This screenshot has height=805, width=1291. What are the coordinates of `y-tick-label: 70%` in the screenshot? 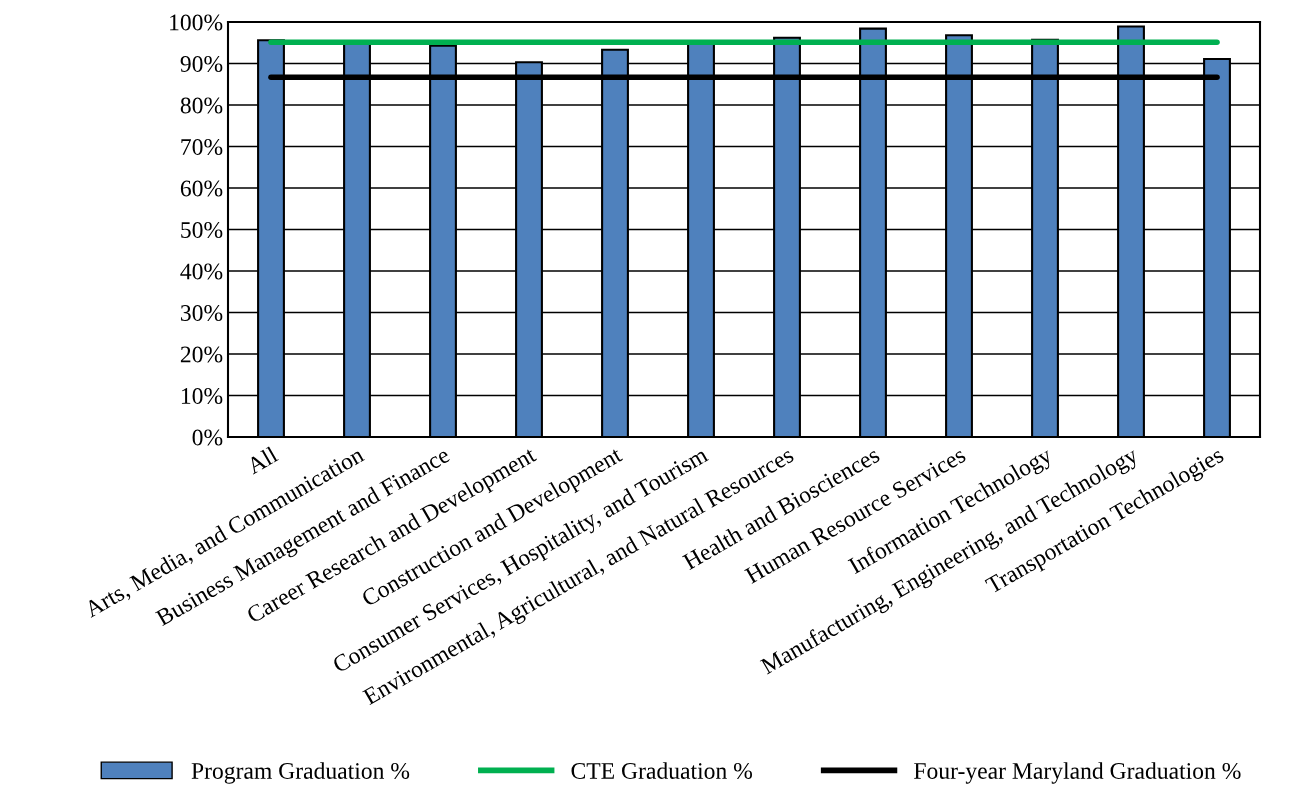 It's located at (202, 146).